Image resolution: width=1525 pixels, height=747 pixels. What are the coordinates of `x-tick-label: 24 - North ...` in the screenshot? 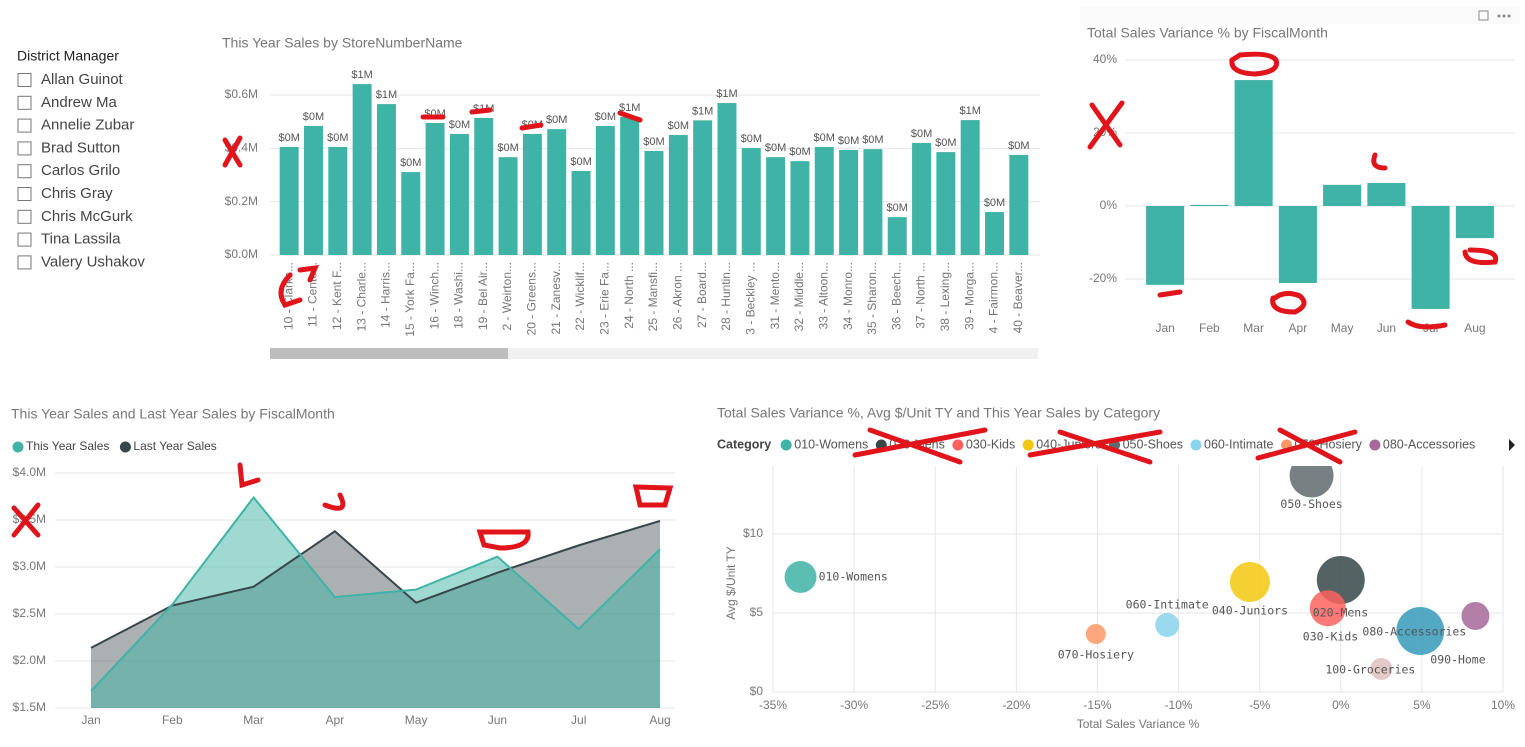 It's located at (629, 295).